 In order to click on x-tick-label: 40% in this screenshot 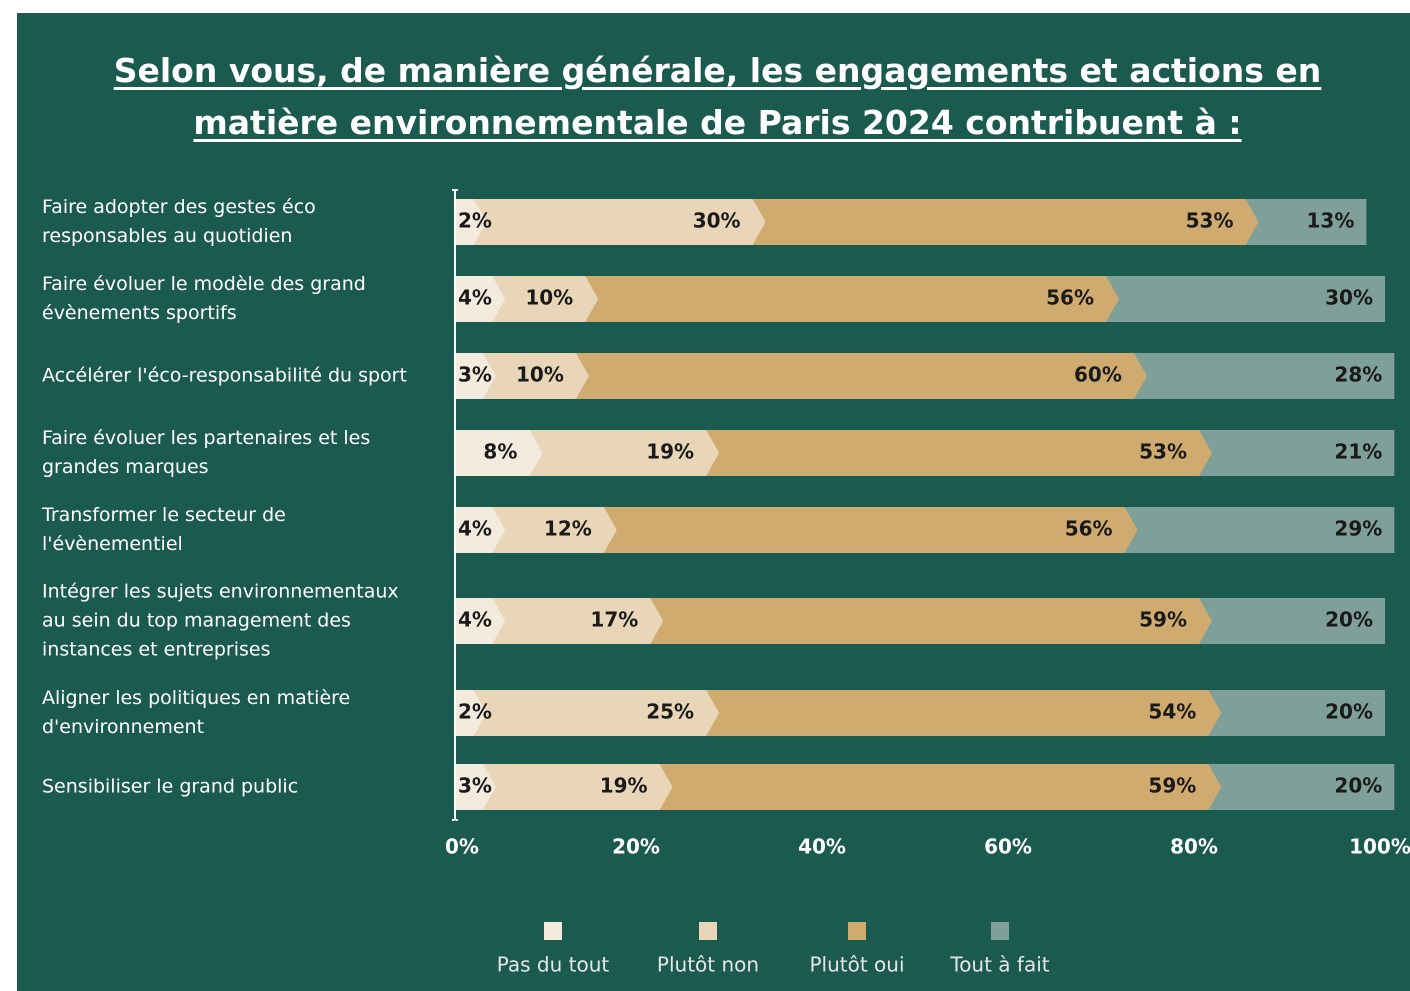, I will do `click(822, 847)`.